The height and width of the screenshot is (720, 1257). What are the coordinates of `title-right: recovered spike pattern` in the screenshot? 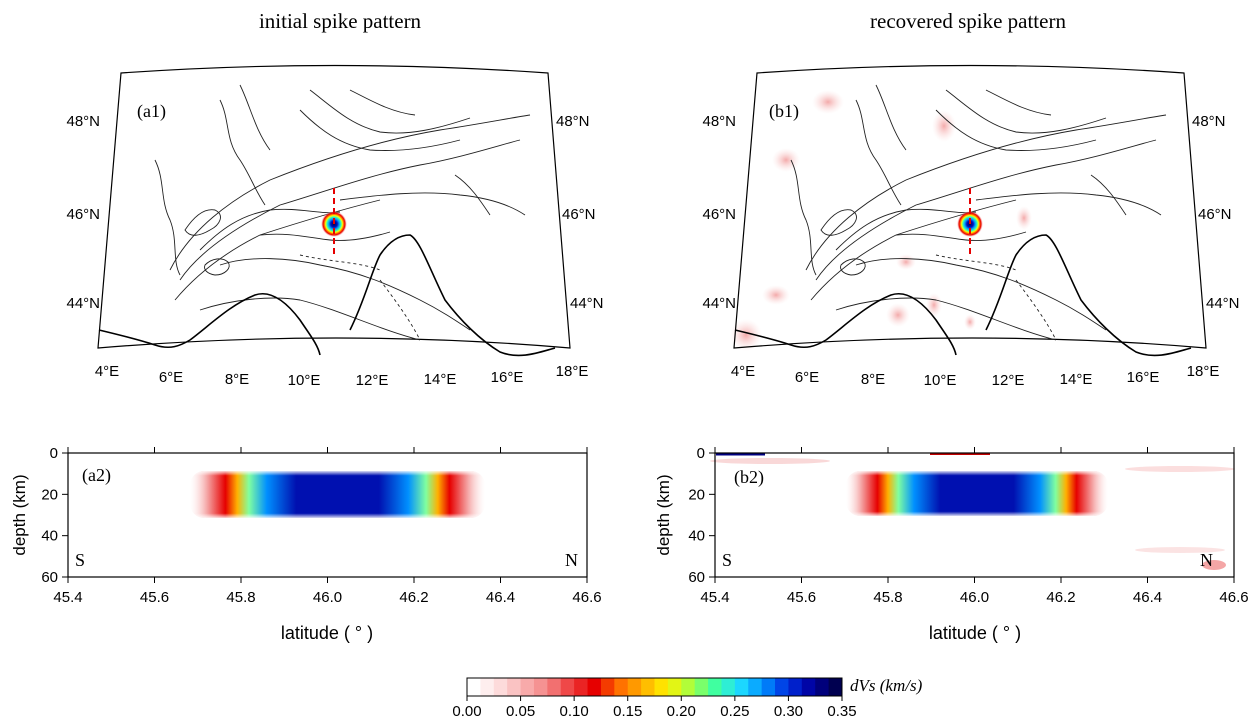 It's located at (968, 21).